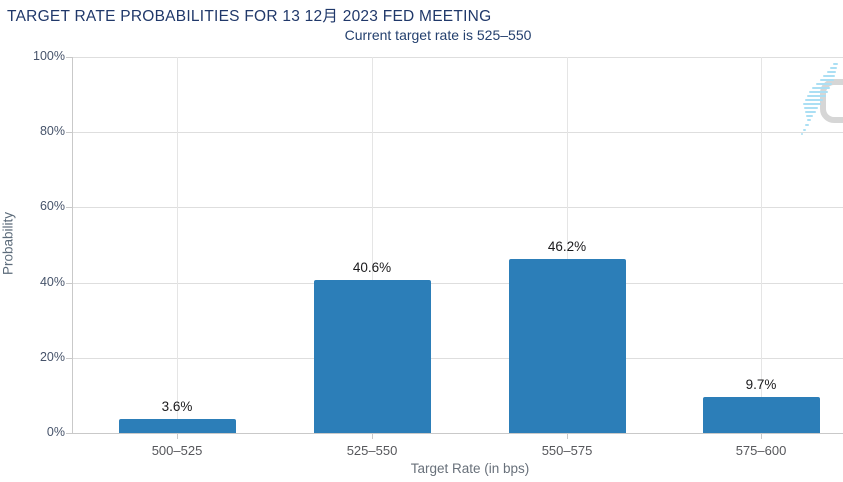  Describe the element at coordinates (72, 245) in the screenshot. I see `y-axis-line` at that location.